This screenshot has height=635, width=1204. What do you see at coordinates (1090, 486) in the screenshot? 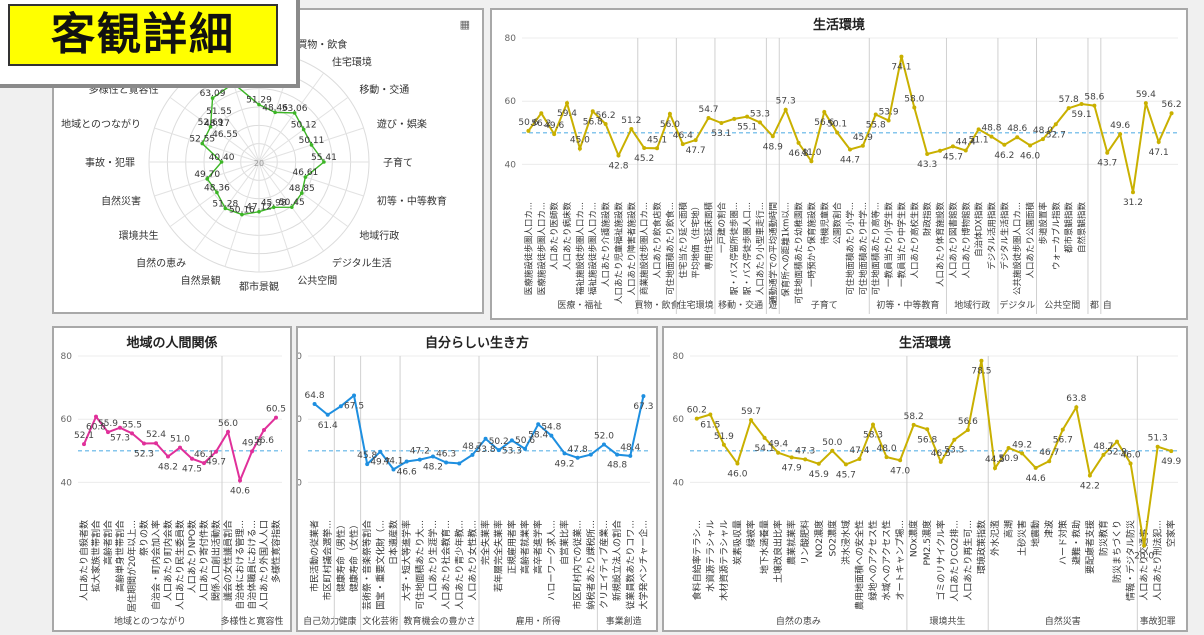
I see `data-label: 42.2` at bounding box center [1090, 486].